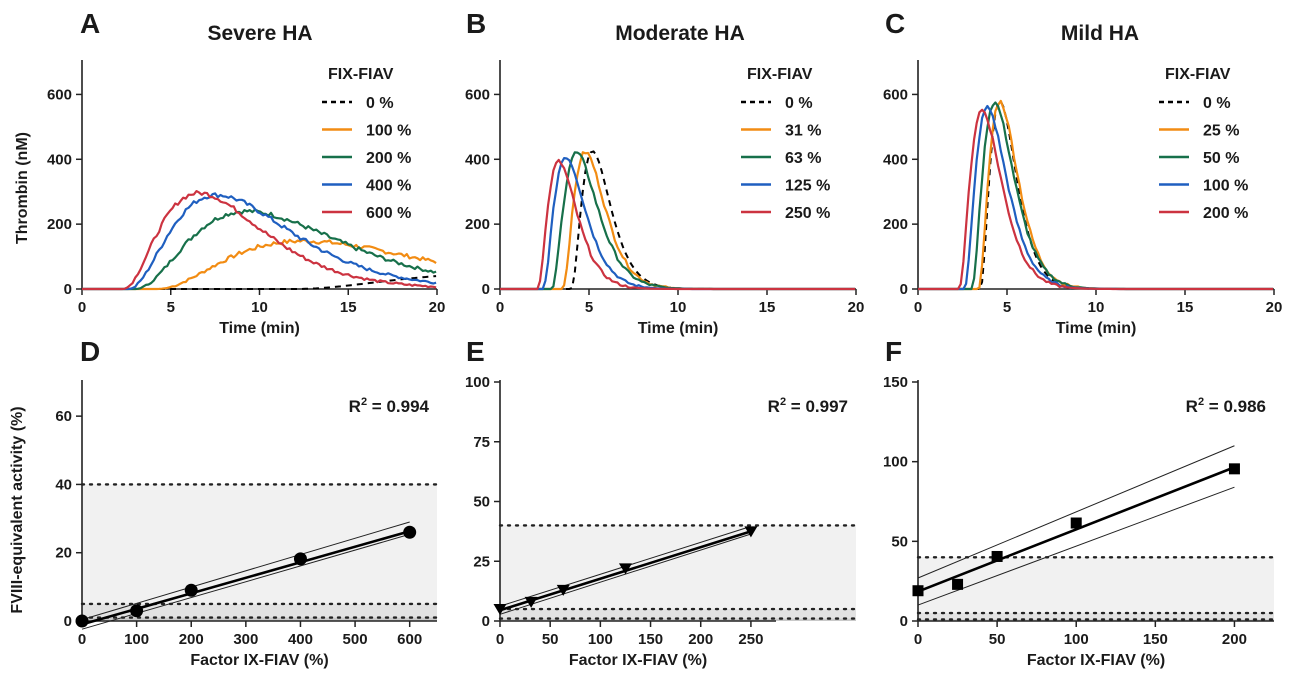 This screenshot has width=1291, height=685. I want to click on r-squared-annotation: R2 = 0.986, so click(1226, 406).